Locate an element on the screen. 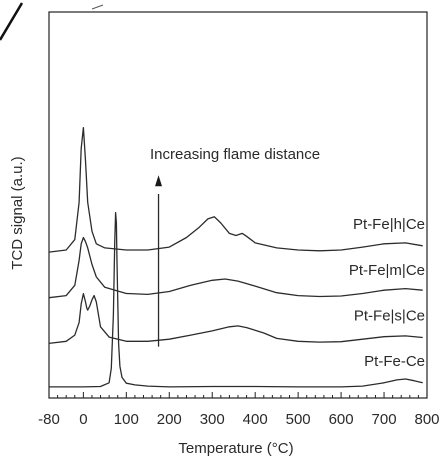  x-tick-label: 700 is located at coordinates (384, 419).